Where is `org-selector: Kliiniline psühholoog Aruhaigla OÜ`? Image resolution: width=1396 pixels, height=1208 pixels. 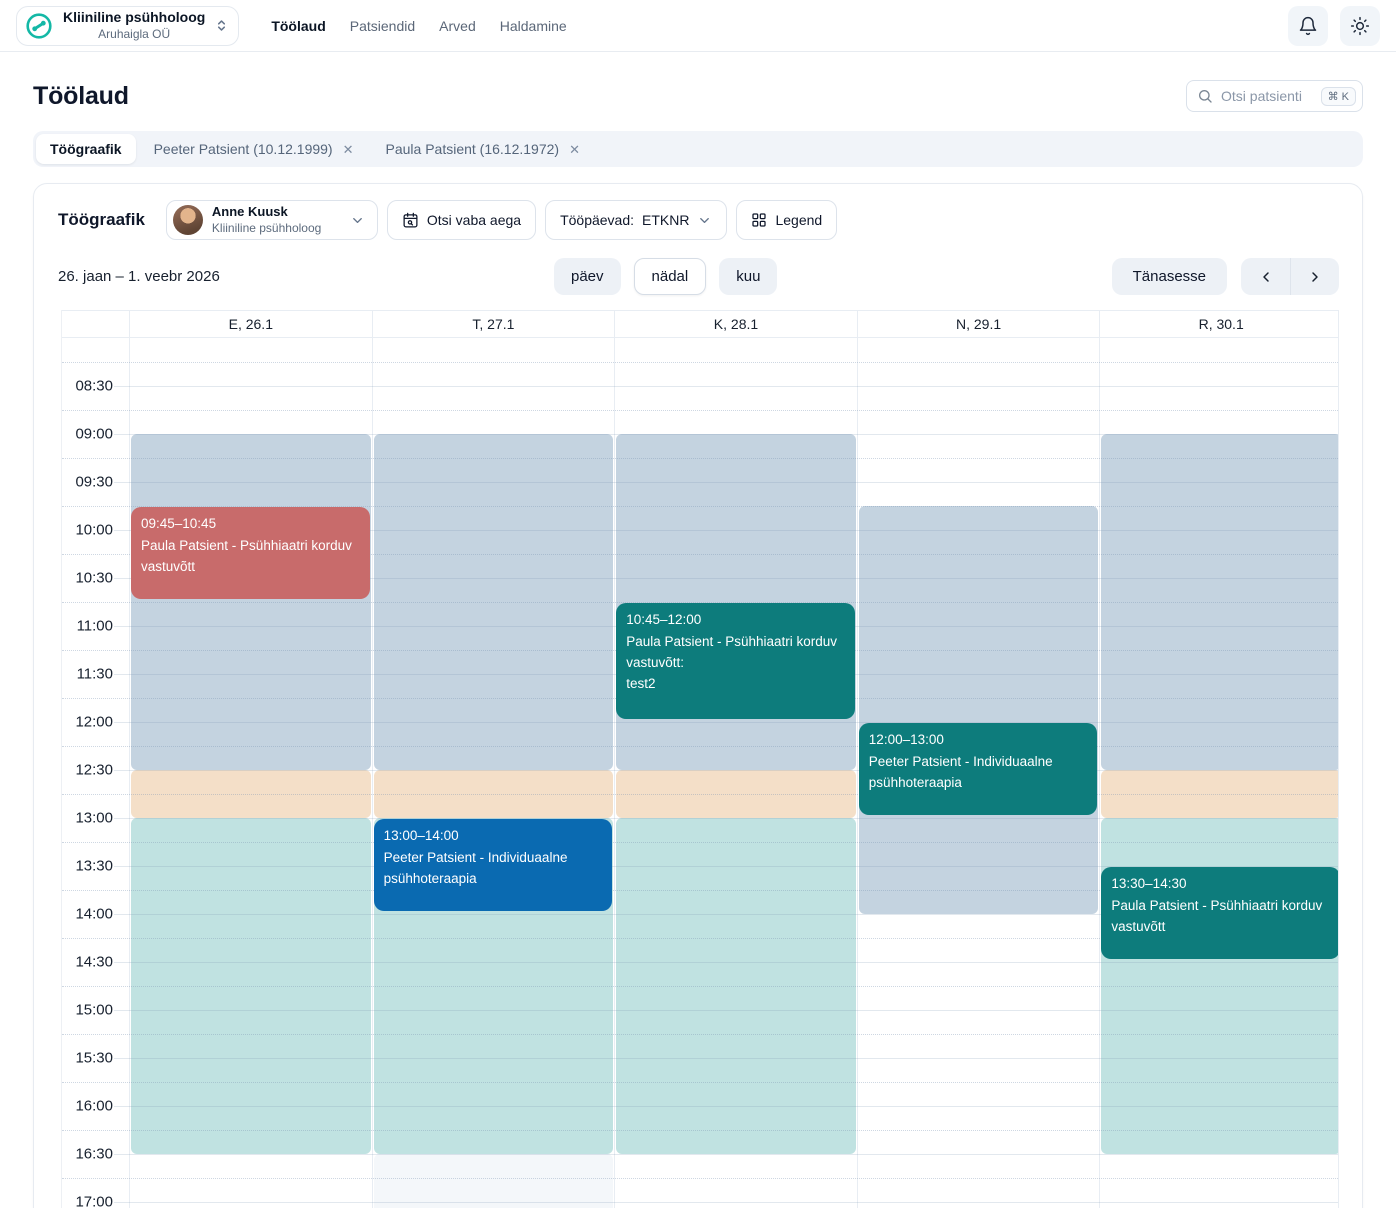 org-selector: Kliiniline psühholoog Aruhaigla OÜ is located at coordinates (128, 25).